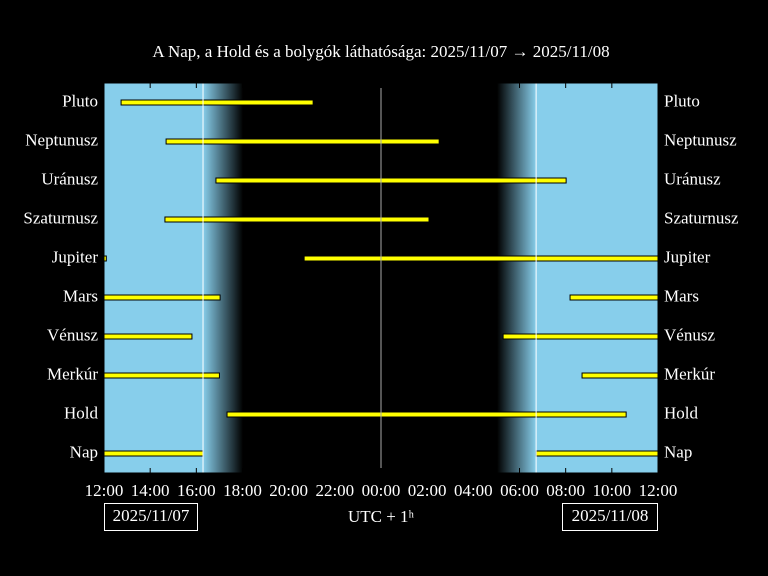  What do you see at coordinates (242, 490) in the screenshot?
I see `x-tick-label: 18:00` at bounding box center [242, 490].